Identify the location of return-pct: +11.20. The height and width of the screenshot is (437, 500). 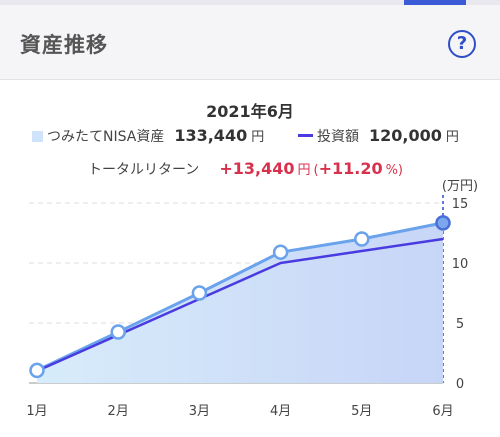
(350, 168).